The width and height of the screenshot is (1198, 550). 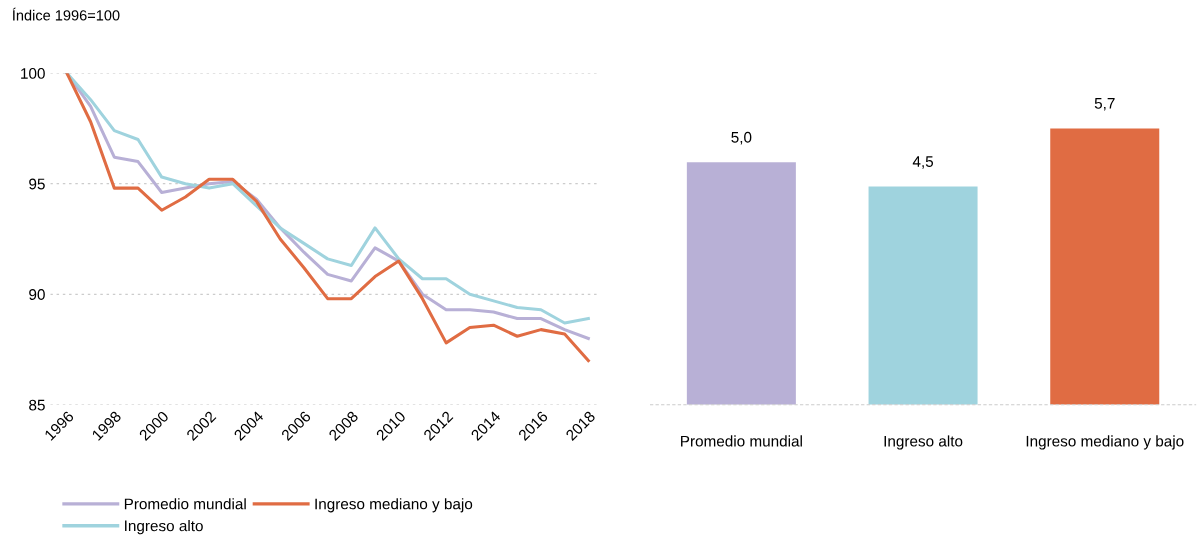 What do you see at coordinates (741, 138) in the screenshot?
I see `data-label: 5,0` at bounding box center [741, 138].